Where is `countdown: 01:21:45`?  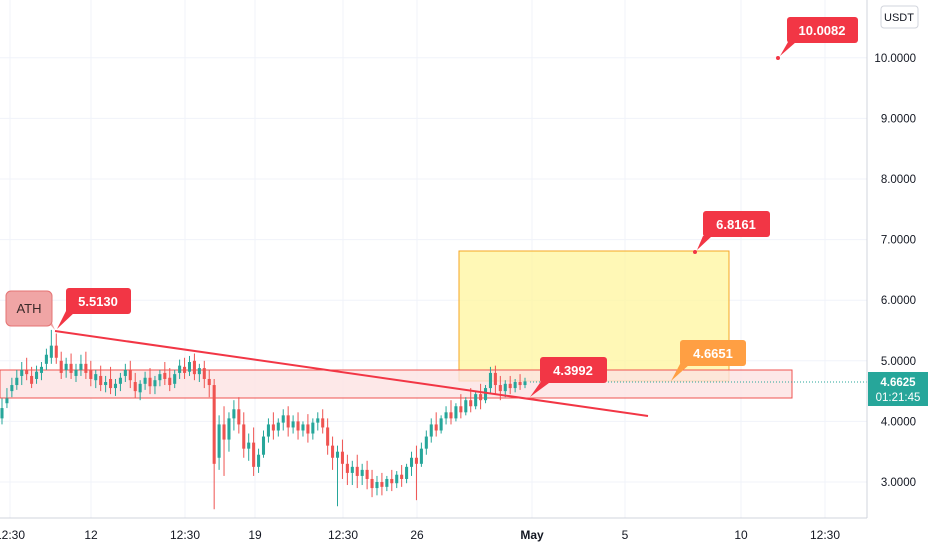 countdown: 01:21:45 is located at coordinates (898, 398).